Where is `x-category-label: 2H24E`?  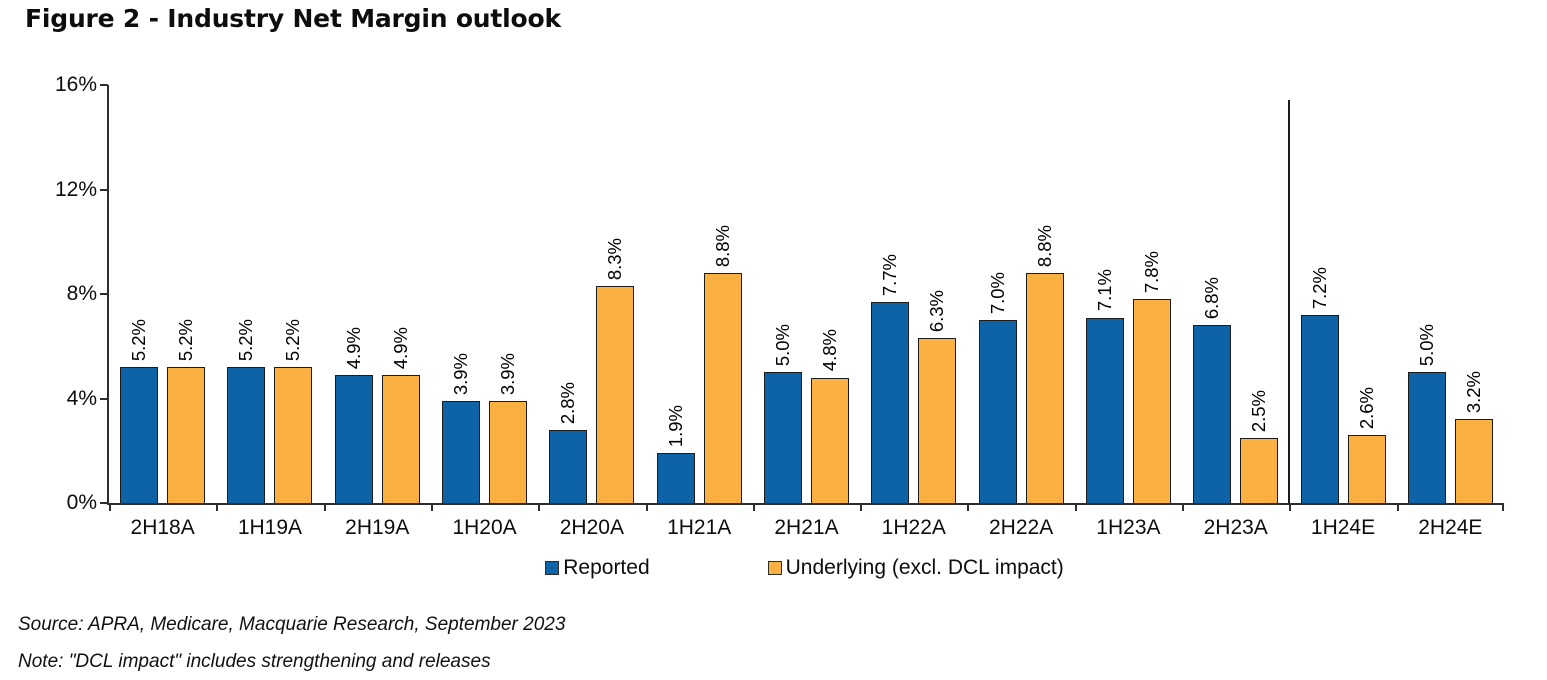
x-category-label: 2H24E is located at coordinates (1450, 527).